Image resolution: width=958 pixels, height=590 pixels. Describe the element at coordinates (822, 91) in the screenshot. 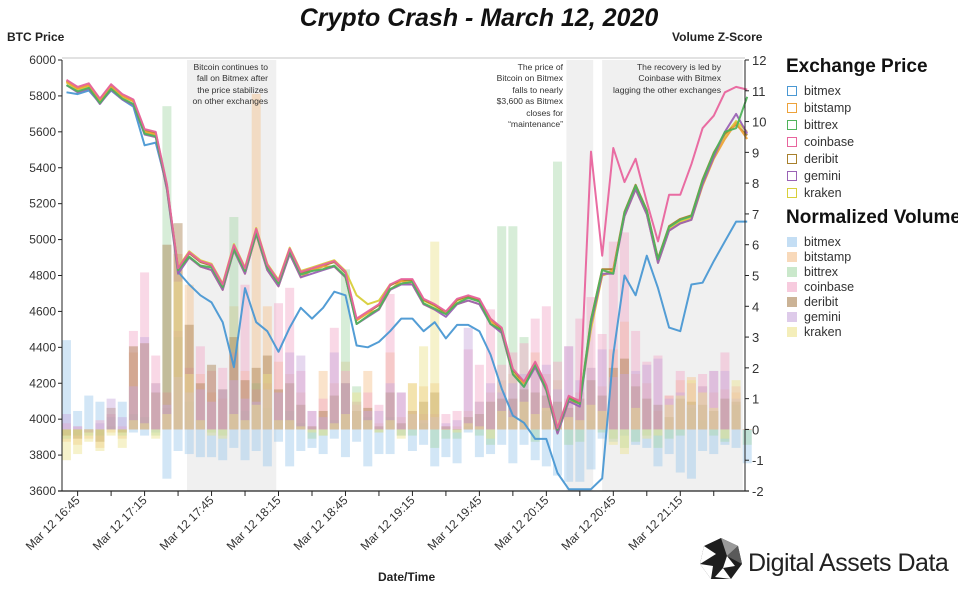

I see `legend-label: bitmex` at that location.